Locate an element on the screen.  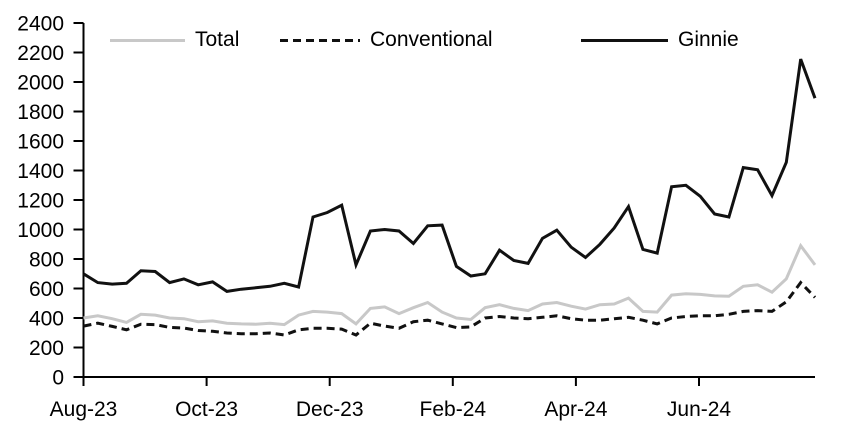
x-axis-tick-label: Aug-23 is located at coordinates (84, 409).